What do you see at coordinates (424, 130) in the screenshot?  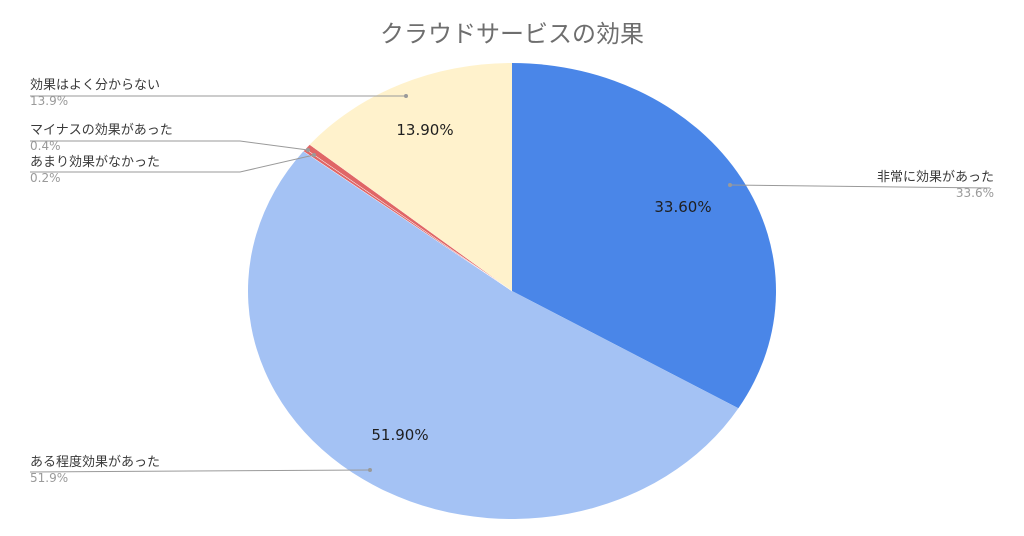 I see `slice-value-label-5: 13.90%` at bounding box center [424, 130].